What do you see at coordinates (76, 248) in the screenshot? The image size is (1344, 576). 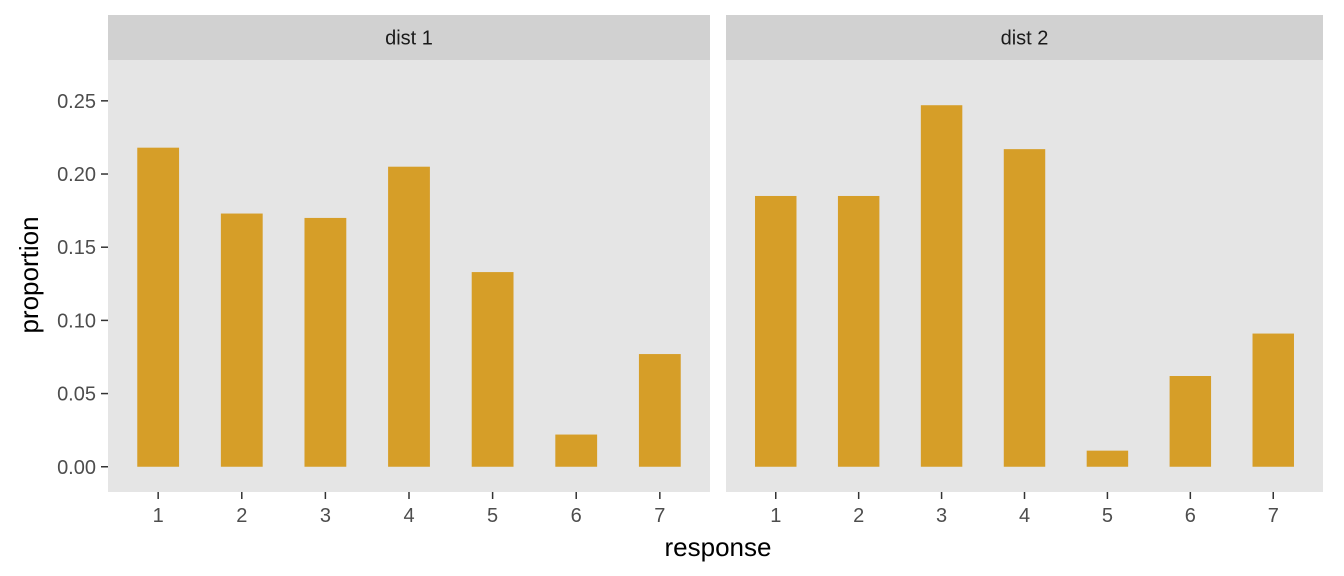 I see `y-tick-label: 0.15` at bounding box center [76, 248].